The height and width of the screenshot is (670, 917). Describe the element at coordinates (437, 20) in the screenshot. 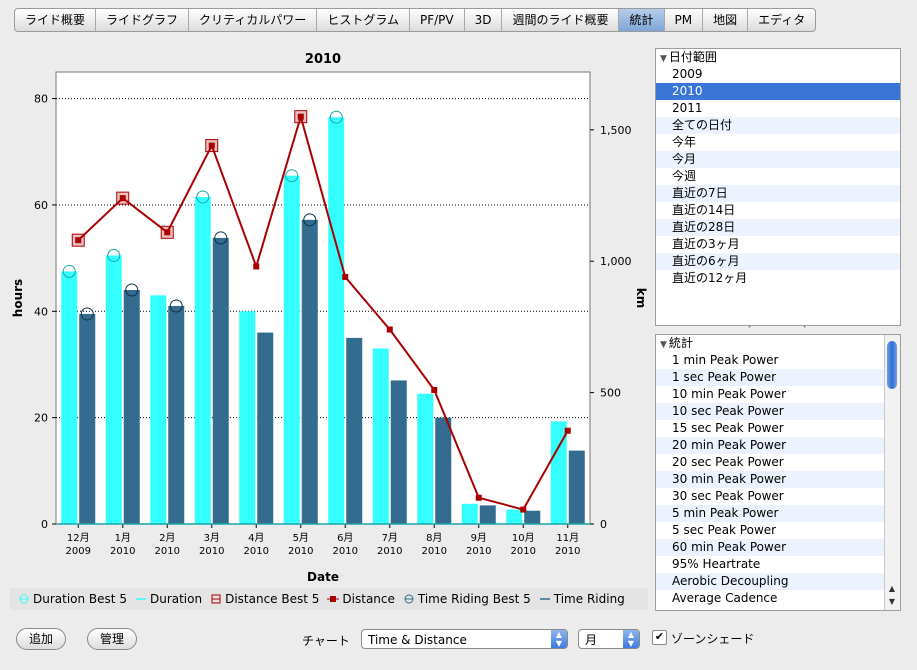

I see `tab-4: PF/PV` at that location.